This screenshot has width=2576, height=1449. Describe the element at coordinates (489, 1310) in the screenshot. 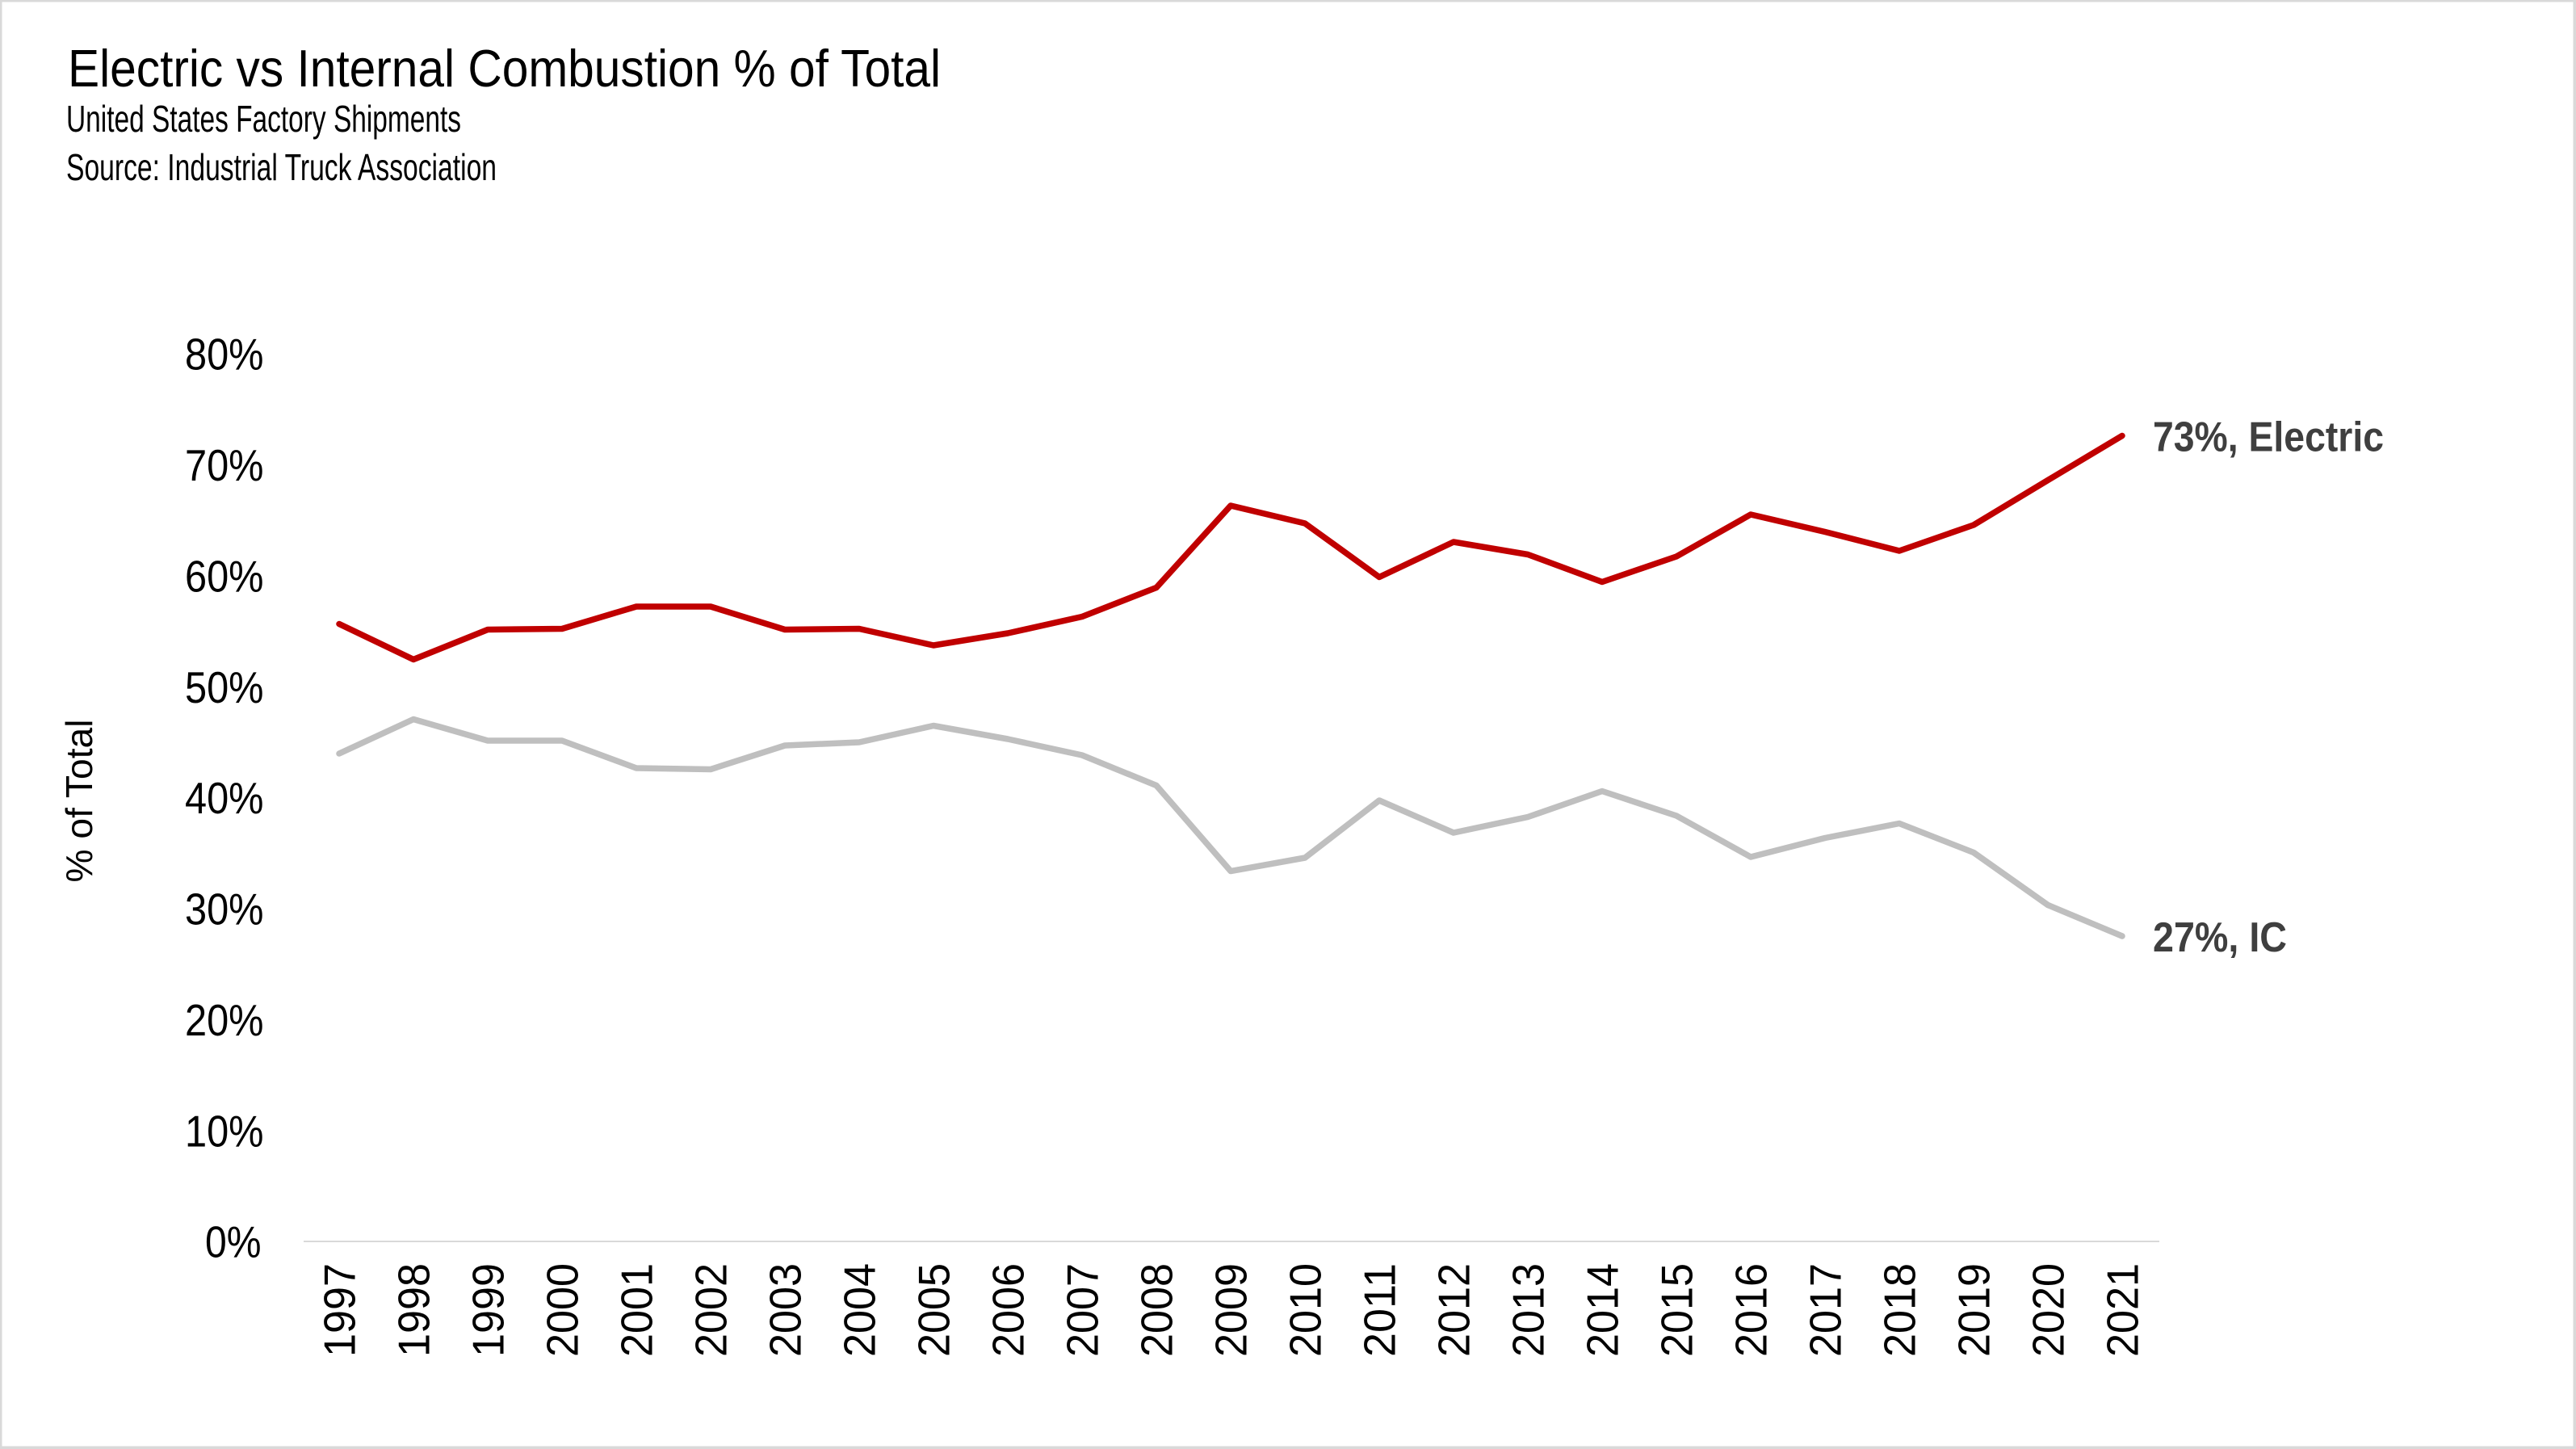

I see `svg-text: 1999` at that location.